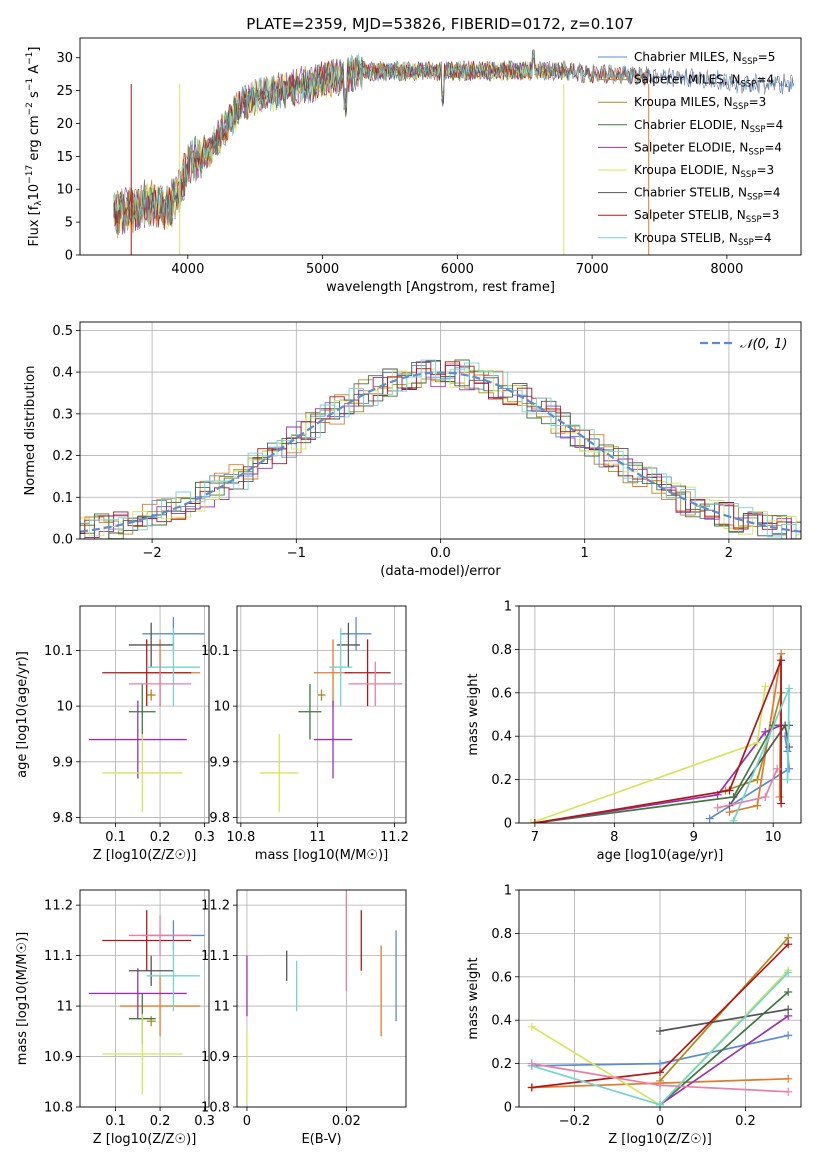 The height and width of the screenshot is (1170, 819). What do you see at coordinates (394, 837) in the screenshot?
I see `x-tick-label: 11.2` at bounding box center [394, 837].